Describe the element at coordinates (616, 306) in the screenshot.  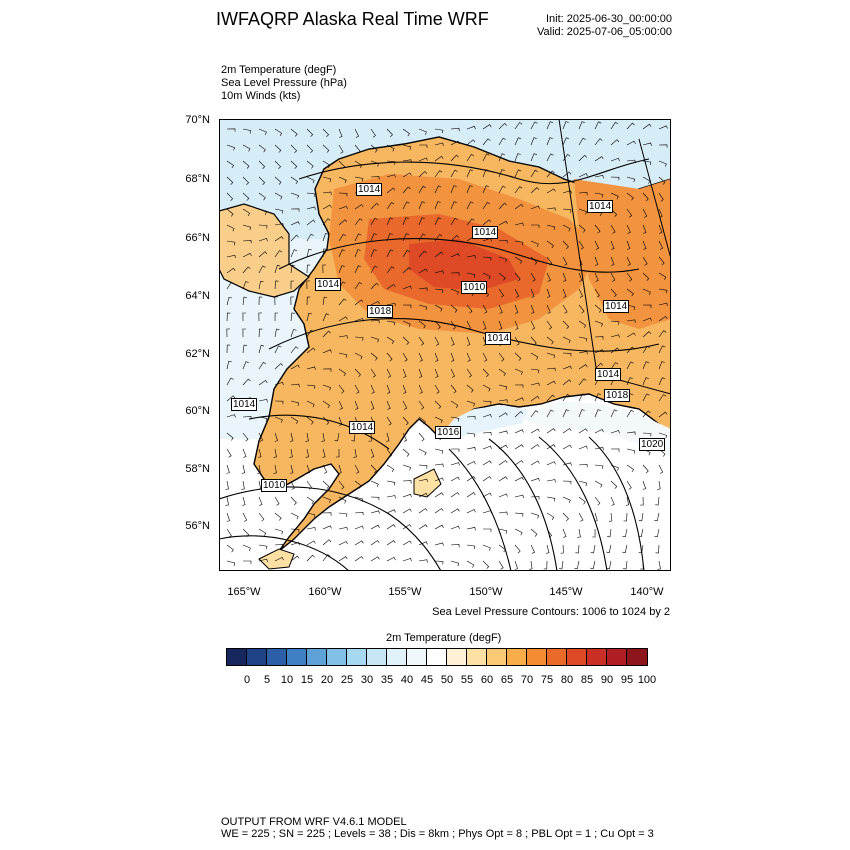
I see `isobar-label: 1014` at that location.